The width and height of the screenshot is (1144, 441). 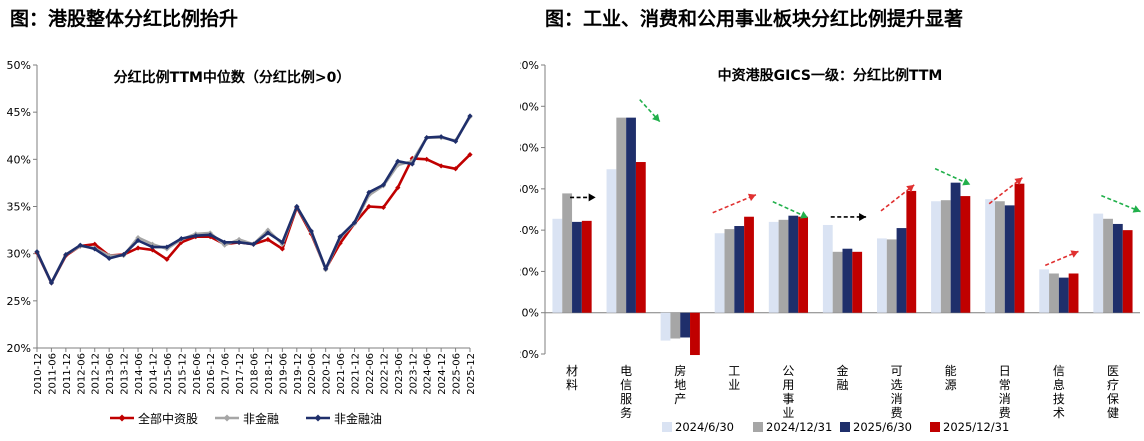 What do you see at coordinates (471, 374) in the screenshot?
I see `x-tick-label: 2025-12` at bounding box center [471, 374].